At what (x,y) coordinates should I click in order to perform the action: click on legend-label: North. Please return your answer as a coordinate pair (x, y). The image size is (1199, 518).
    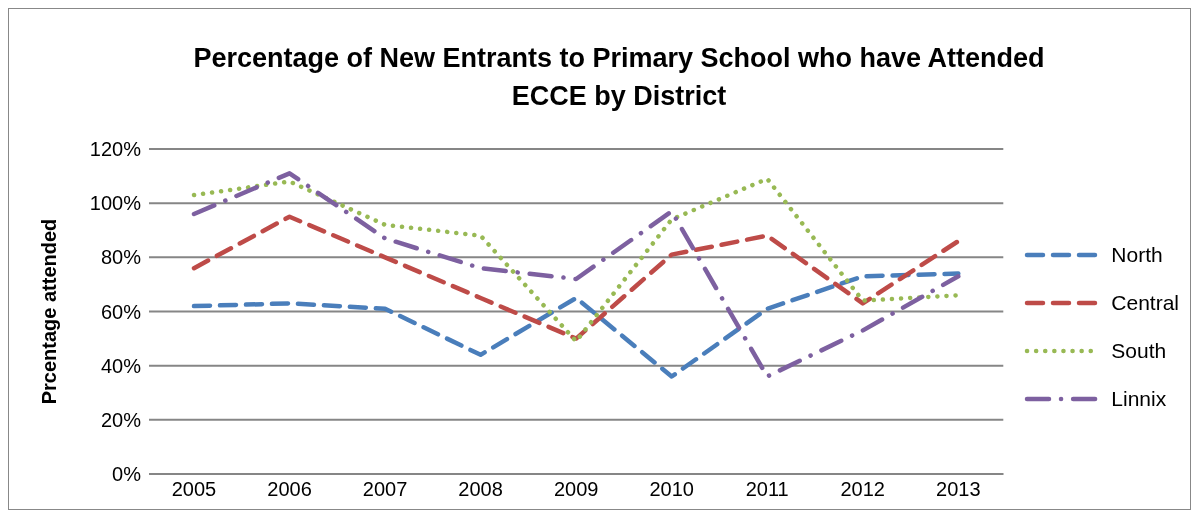
    Looking at the image, I should click on (1137, 254).